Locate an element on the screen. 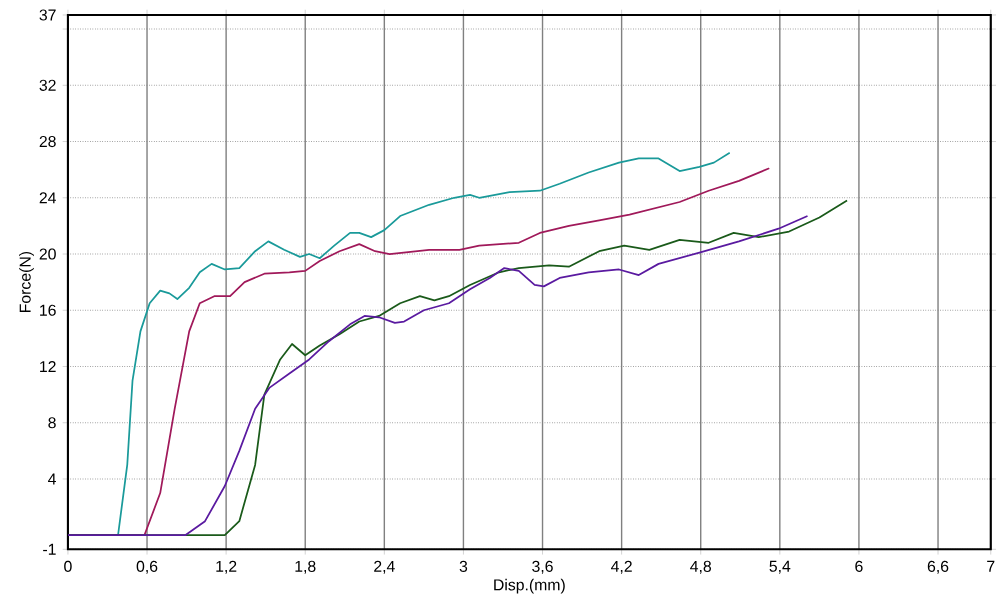  x-axis-title: Disp.(mm) is located at coordinates (529, 586).